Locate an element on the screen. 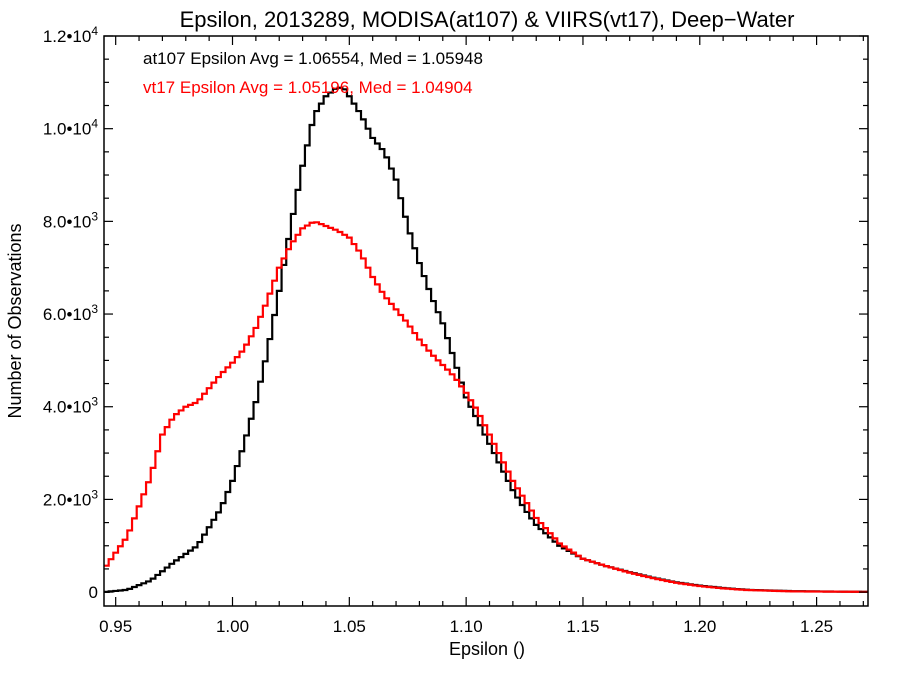 The image size is (900, 680). x-tick-label: 1.05 is located at coordinates (349, 626).